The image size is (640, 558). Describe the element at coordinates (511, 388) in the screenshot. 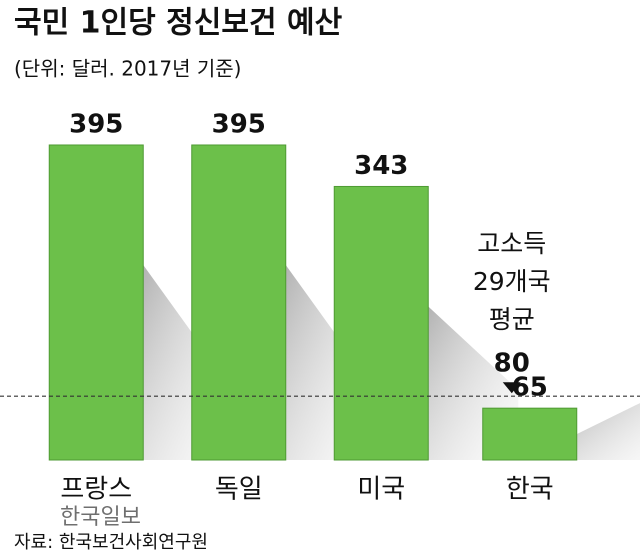

I see `reference-arrow` at that location.